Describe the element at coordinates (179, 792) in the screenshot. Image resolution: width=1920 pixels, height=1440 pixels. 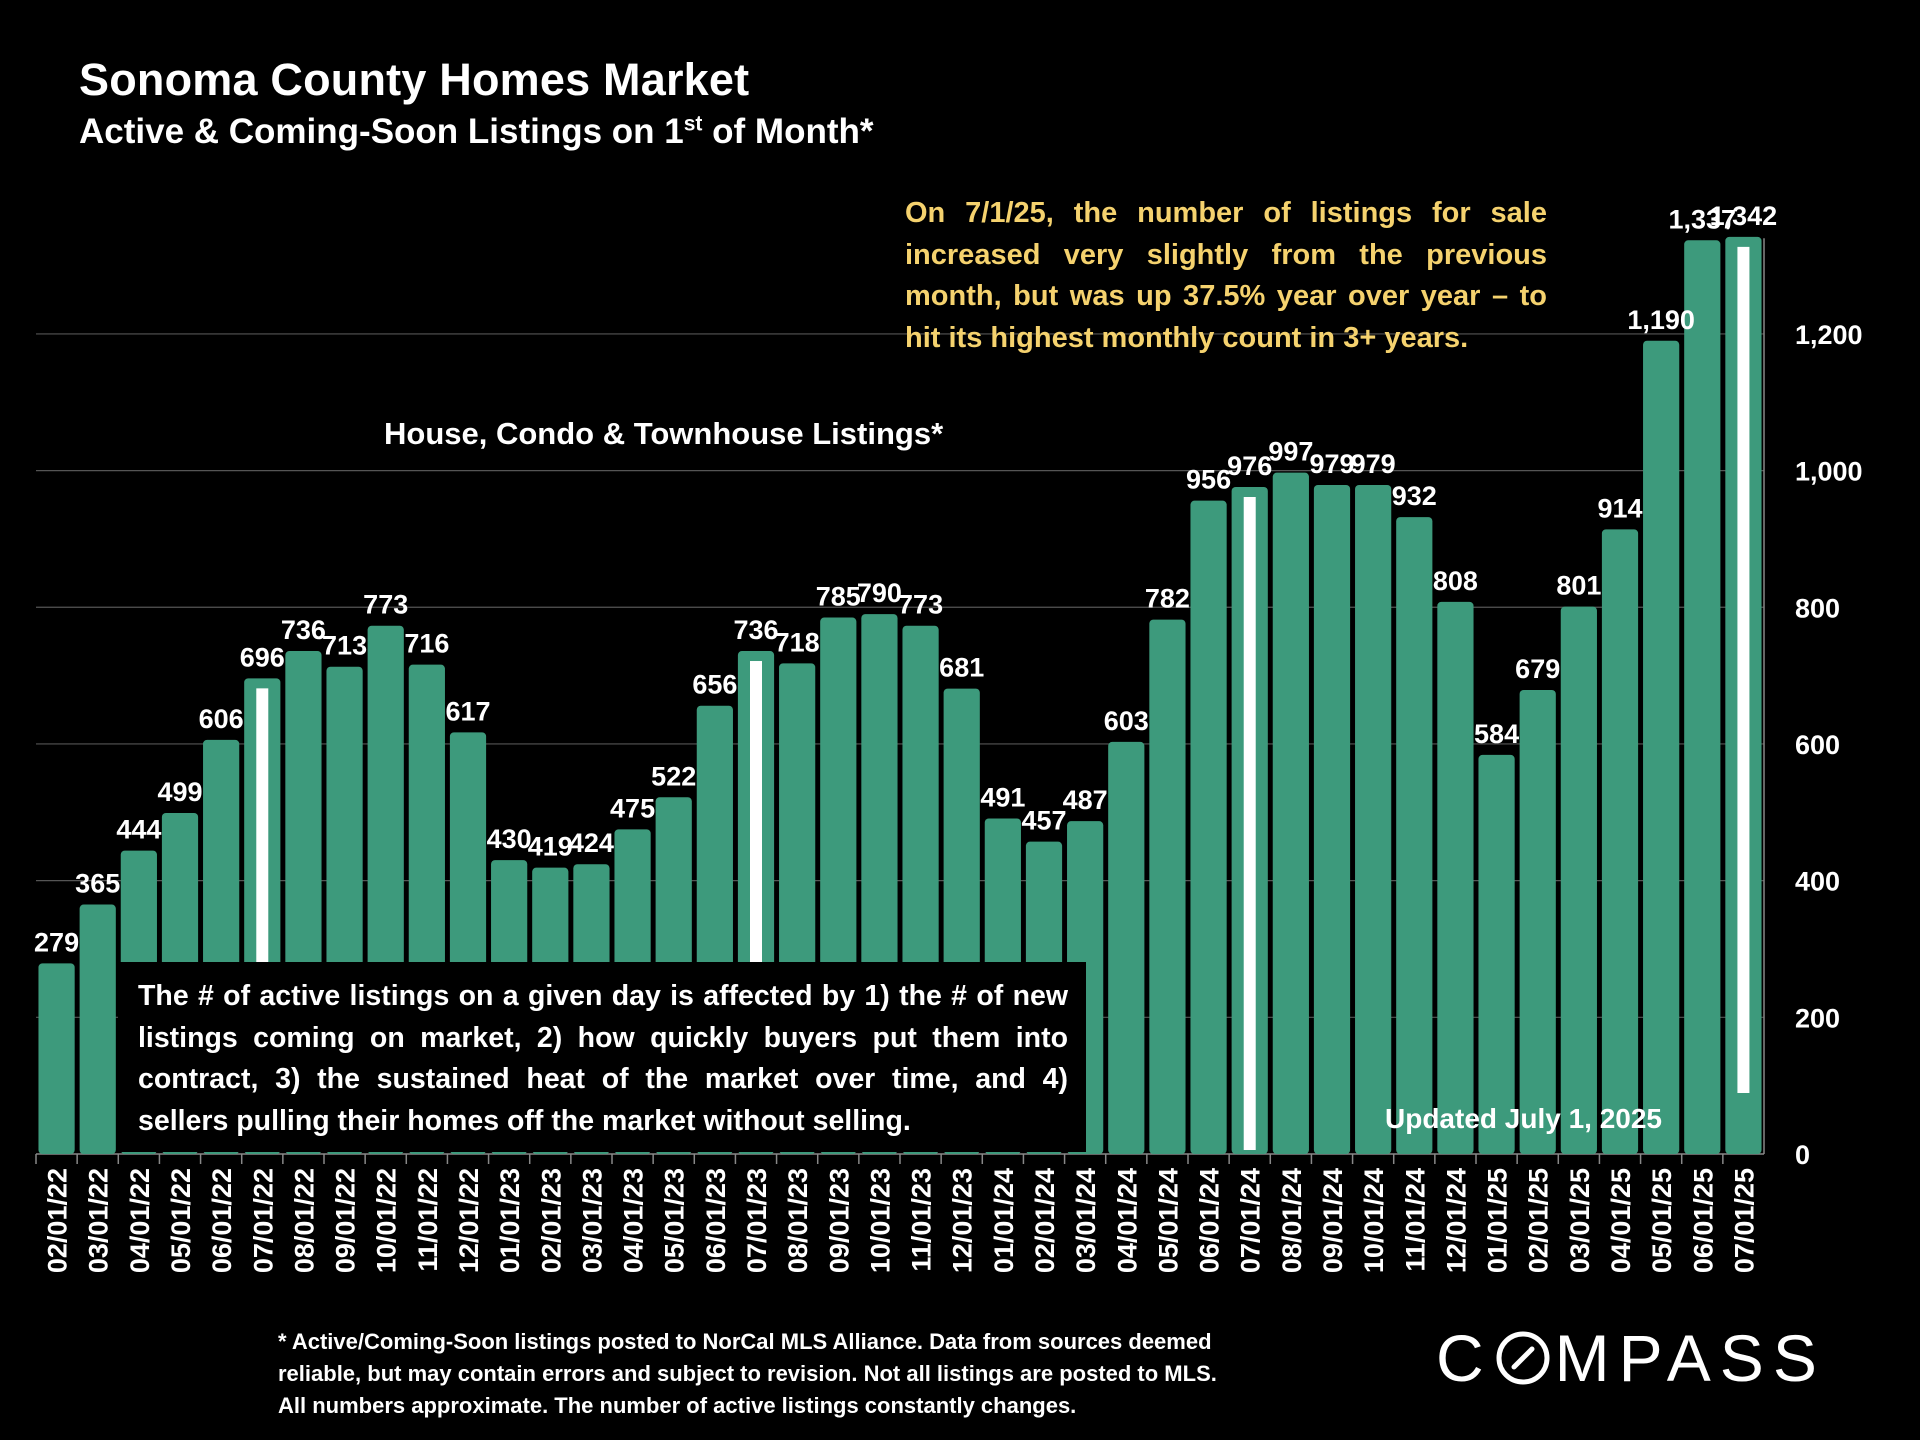
I see `data-label: 499` at that location.